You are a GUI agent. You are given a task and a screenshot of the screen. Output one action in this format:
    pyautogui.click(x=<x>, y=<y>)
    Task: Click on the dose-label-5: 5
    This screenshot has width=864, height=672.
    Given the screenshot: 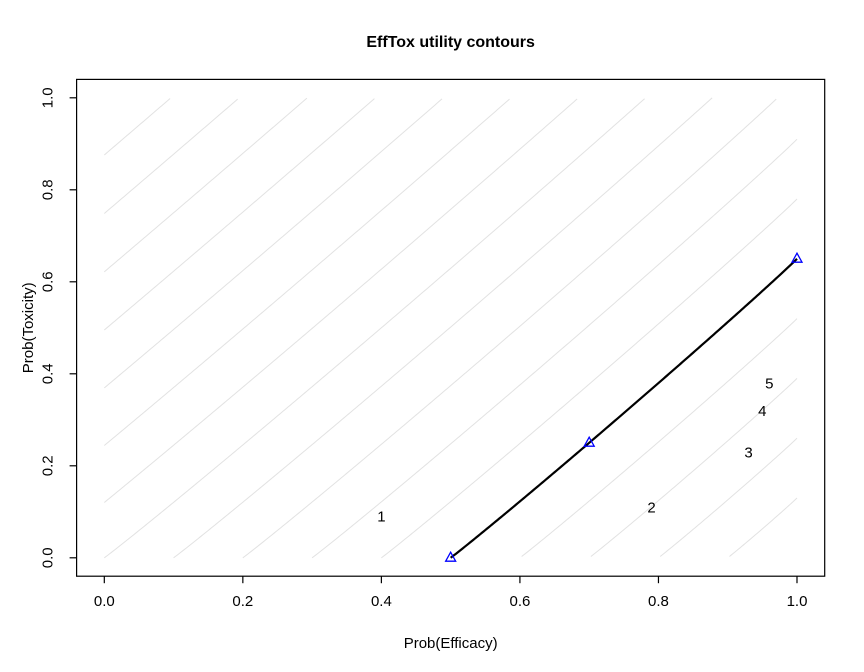 What is the action you would take?
    pyautogui.click(x=769, y=383)
    